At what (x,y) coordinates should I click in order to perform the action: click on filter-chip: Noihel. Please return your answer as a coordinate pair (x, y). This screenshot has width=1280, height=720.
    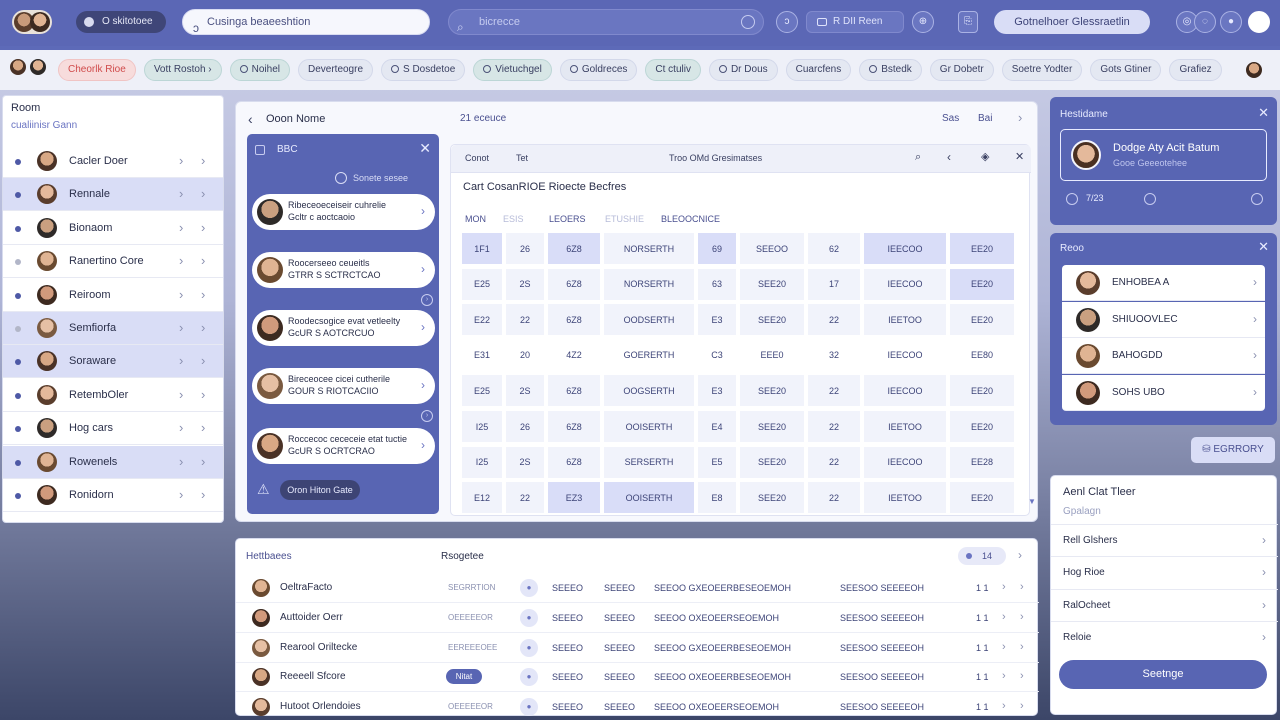
    Looking at the image, I should click on (259, 70).